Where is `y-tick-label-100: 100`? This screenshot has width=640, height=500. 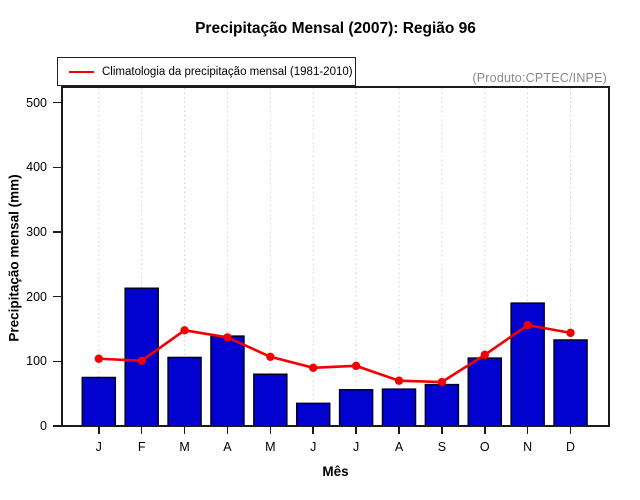
y-tick-label-100: 100 is located at coordinates (36, 361).